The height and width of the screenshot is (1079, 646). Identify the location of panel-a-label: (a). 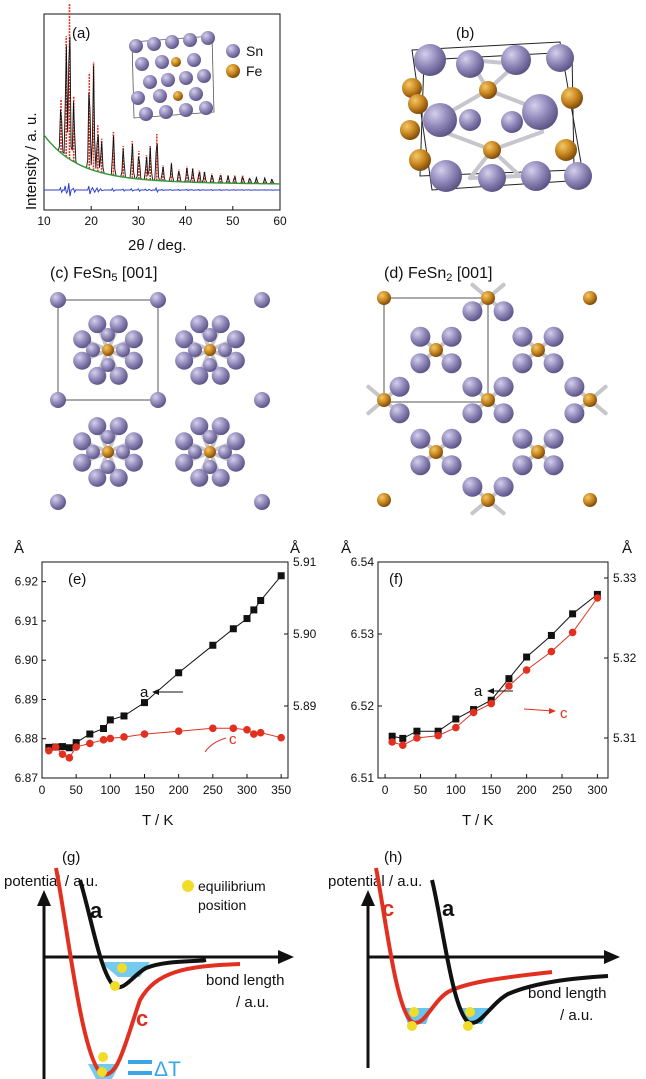
(81, 33).